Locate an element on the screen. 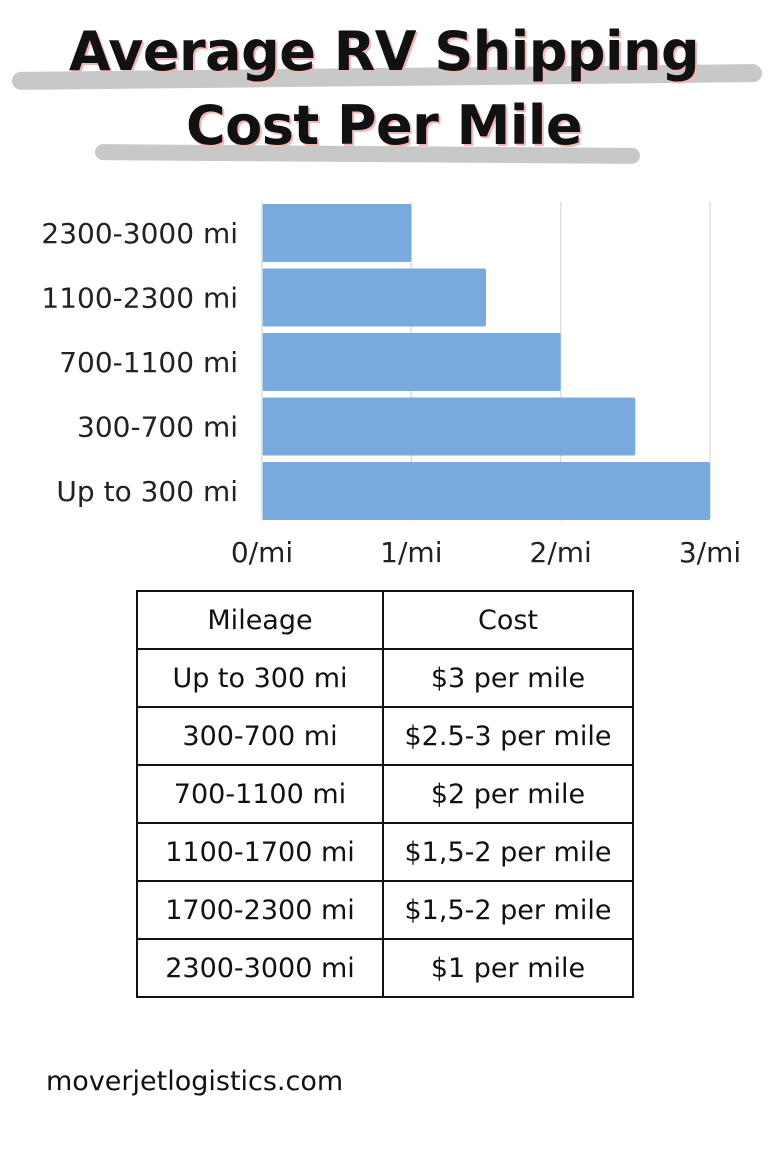  table-row: Up to 300 mi $3 per mile is located at coordinates (385, 678).